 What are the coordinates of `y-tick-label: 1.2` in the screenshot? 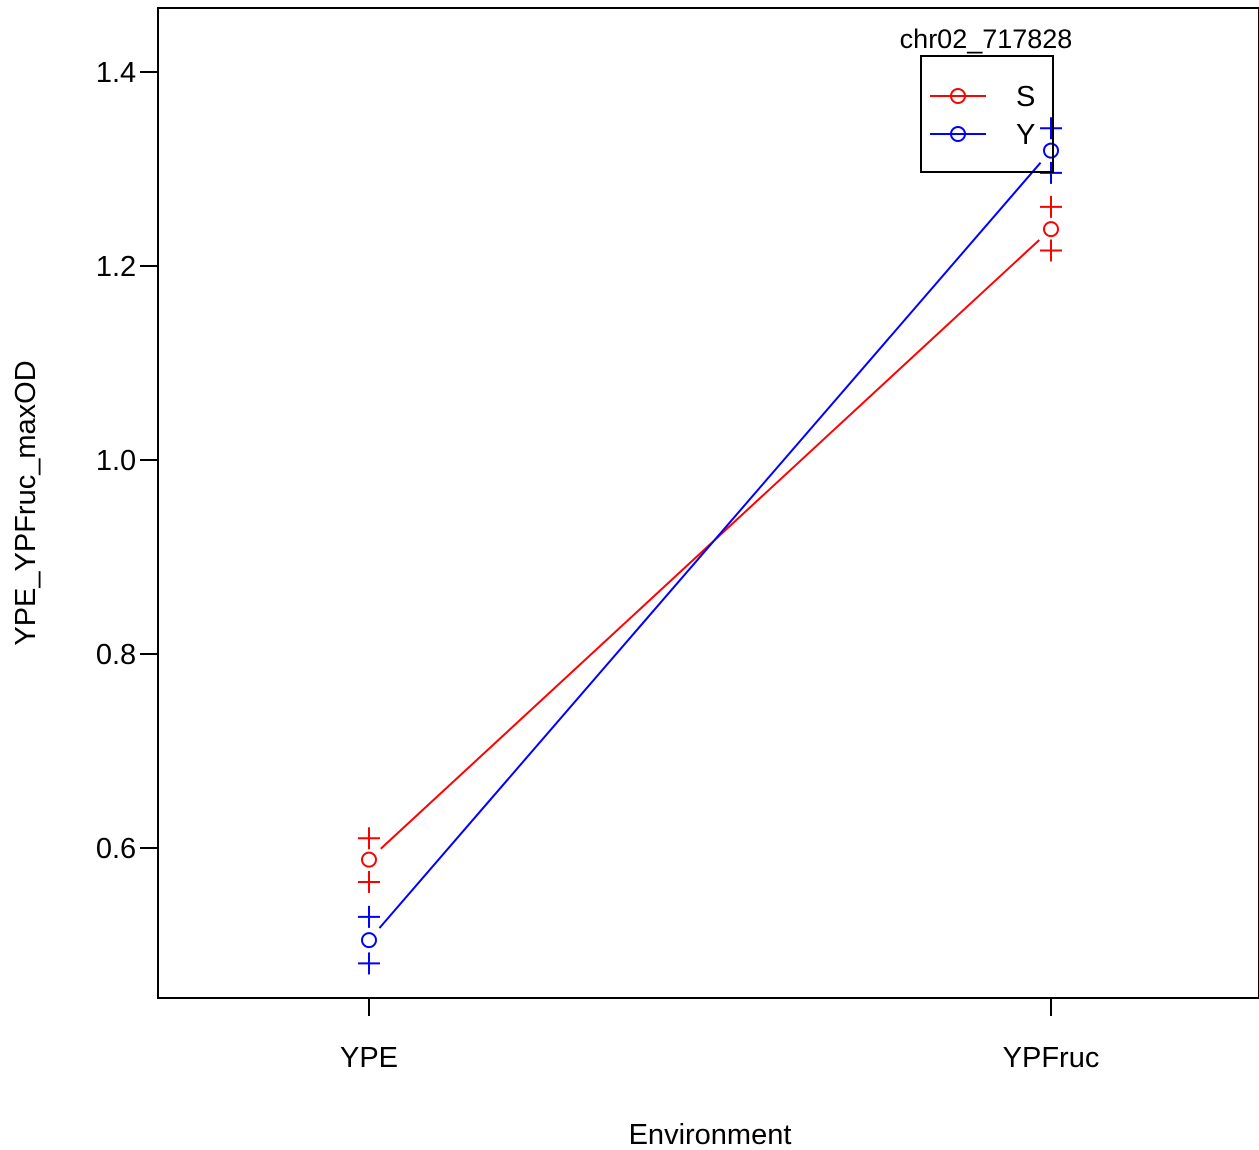 It's located at (116, 267).